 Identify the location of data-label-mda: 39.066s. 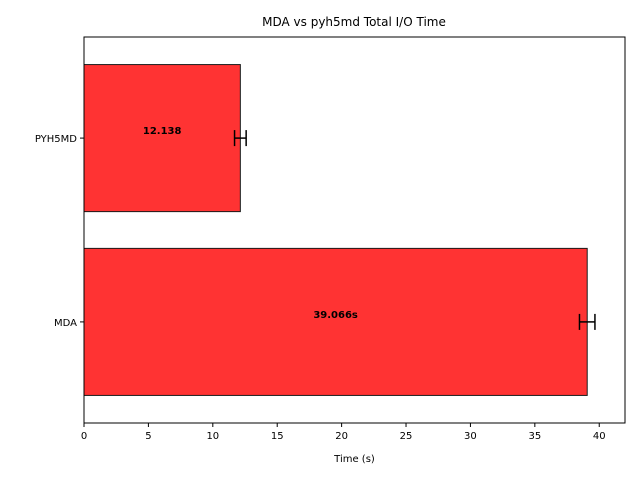
(335, 315).